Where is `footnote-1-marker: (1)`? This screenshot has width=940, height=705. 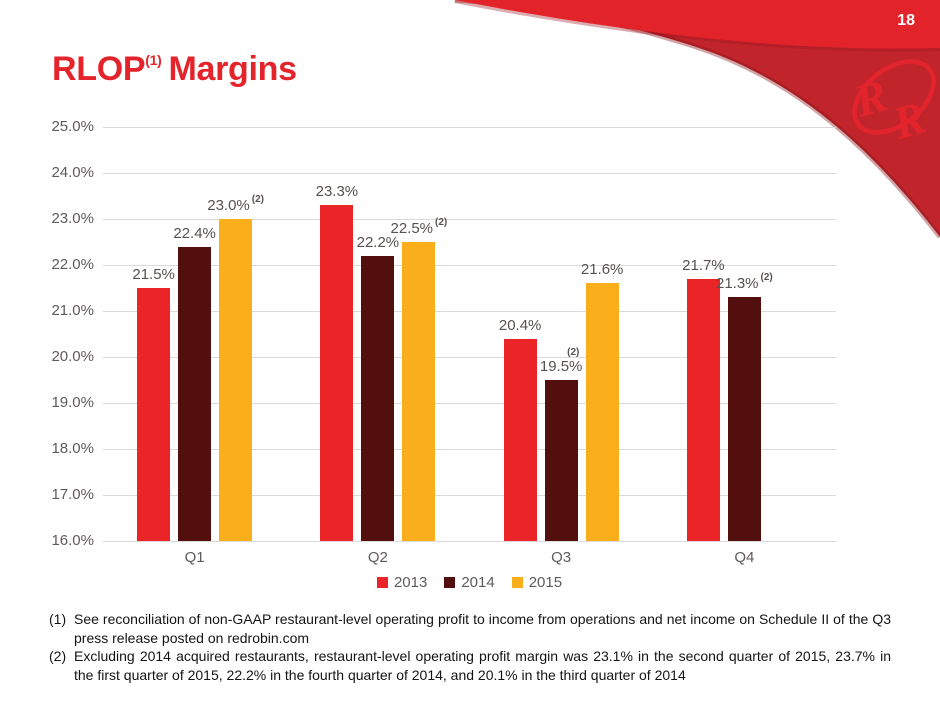
footnote-1-marker: (1) is located at coordinates (58, 619).